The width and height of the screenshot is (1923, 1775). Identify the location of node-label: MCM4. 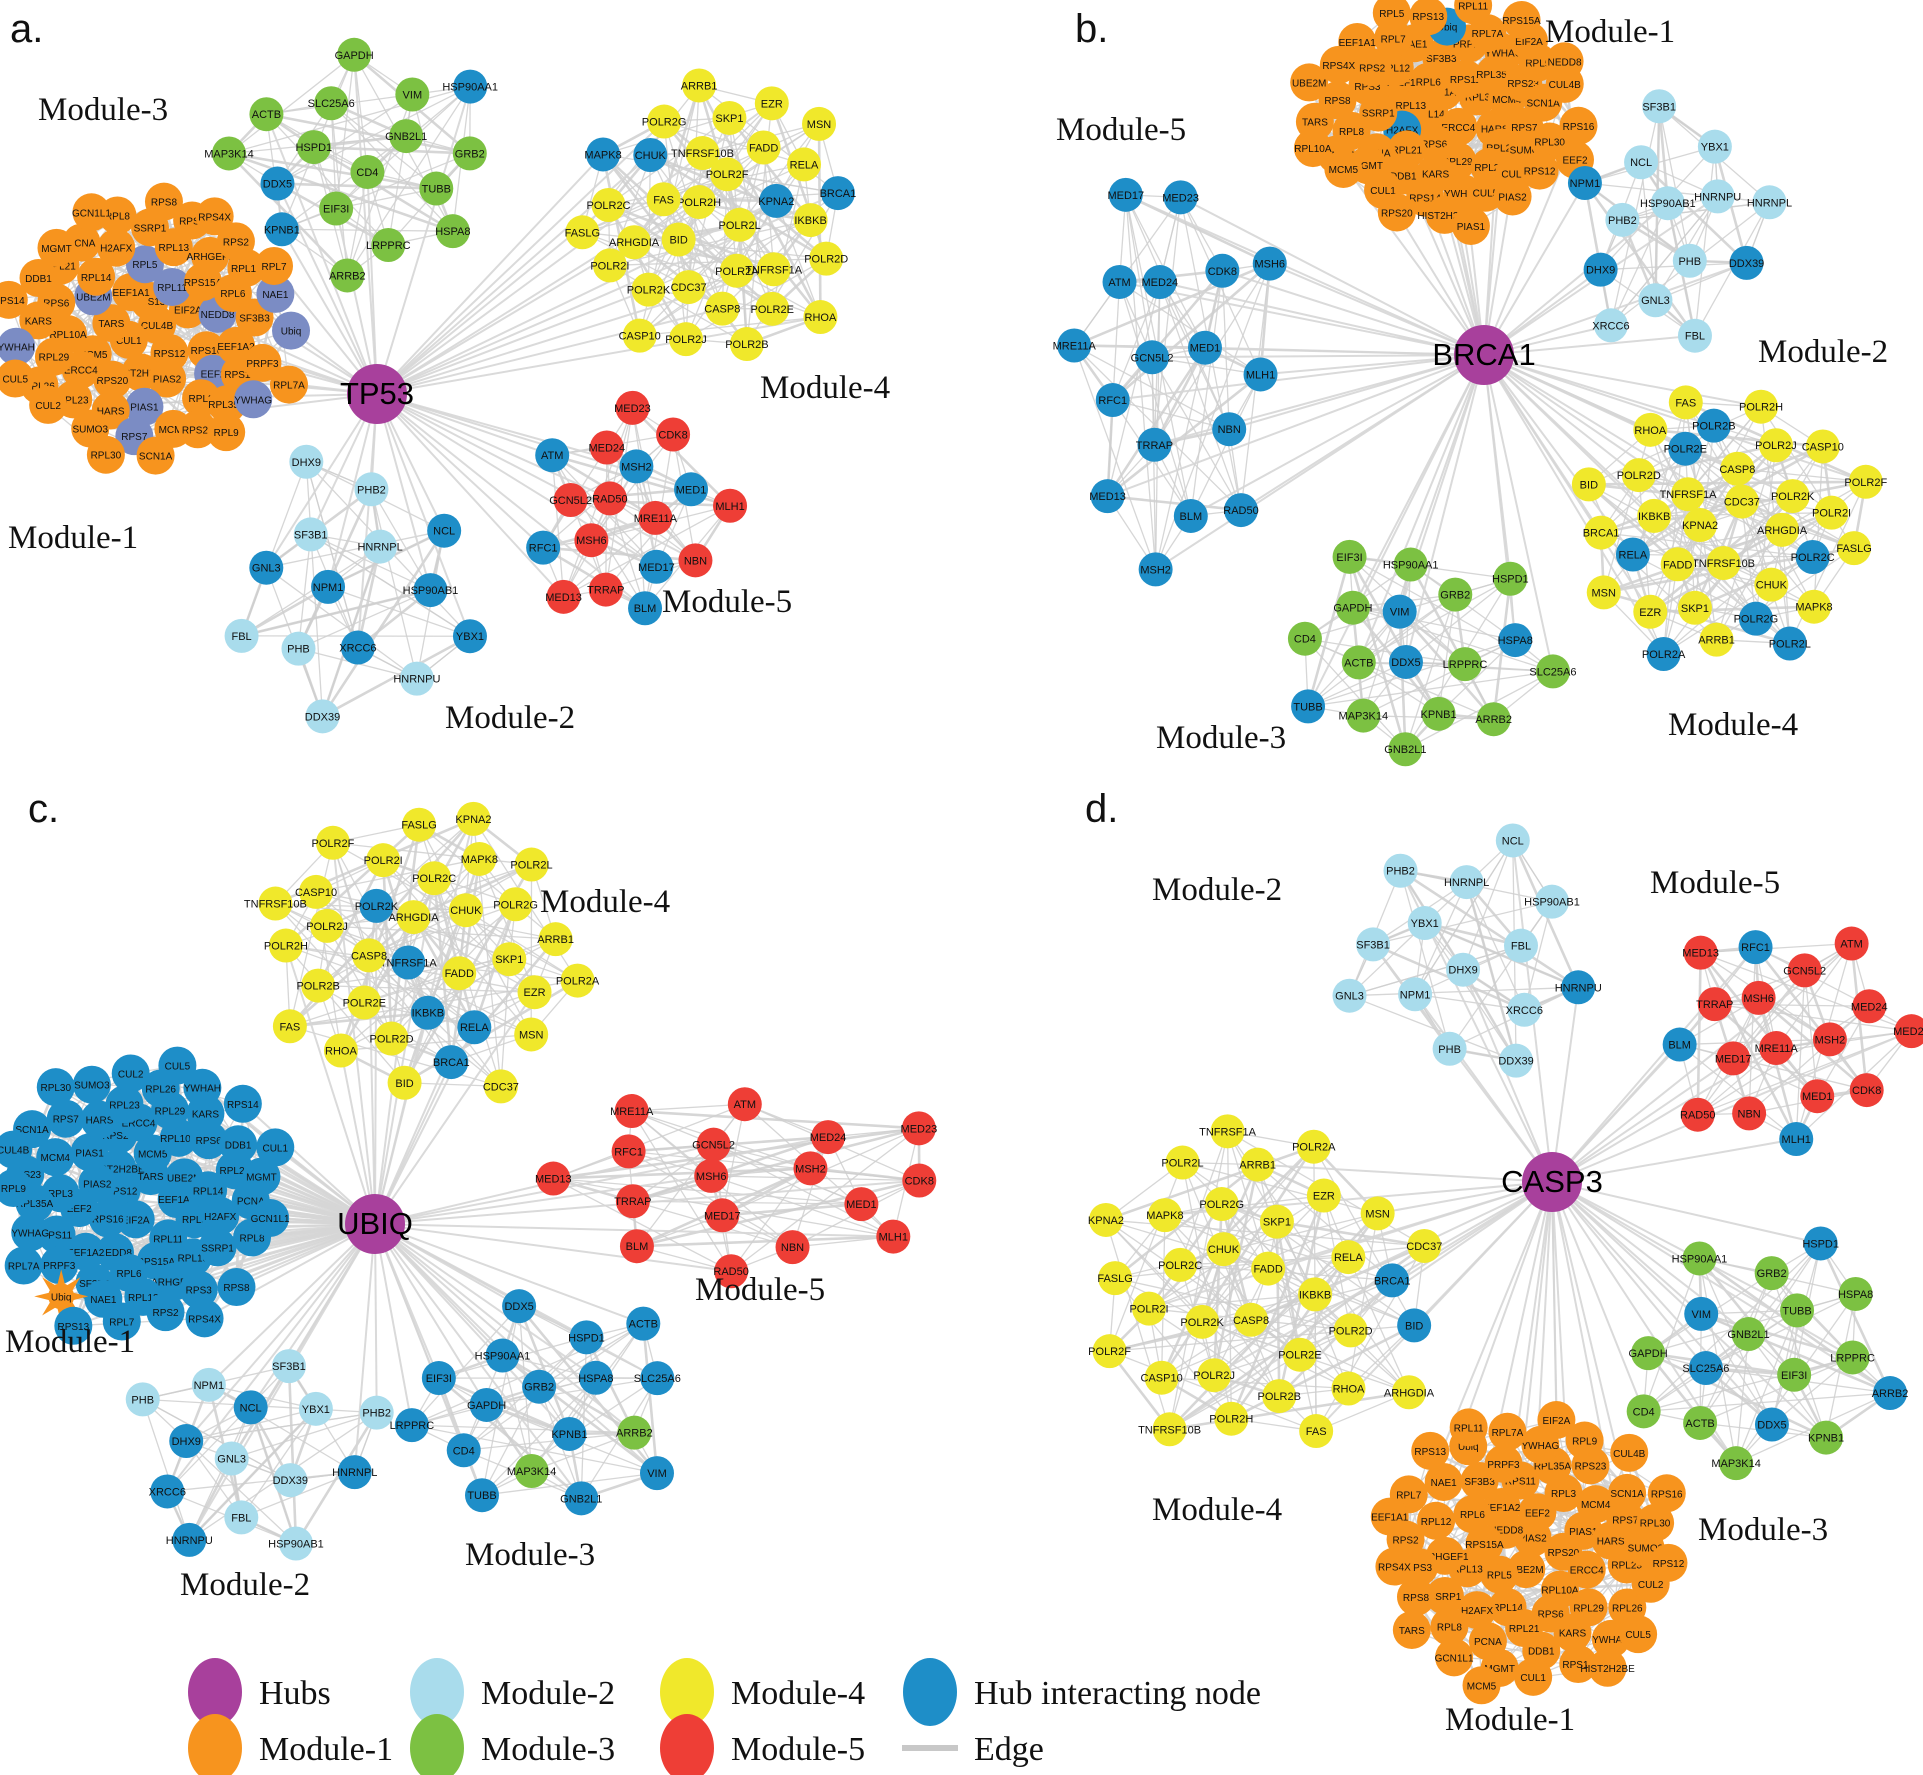
(1596, 1505).